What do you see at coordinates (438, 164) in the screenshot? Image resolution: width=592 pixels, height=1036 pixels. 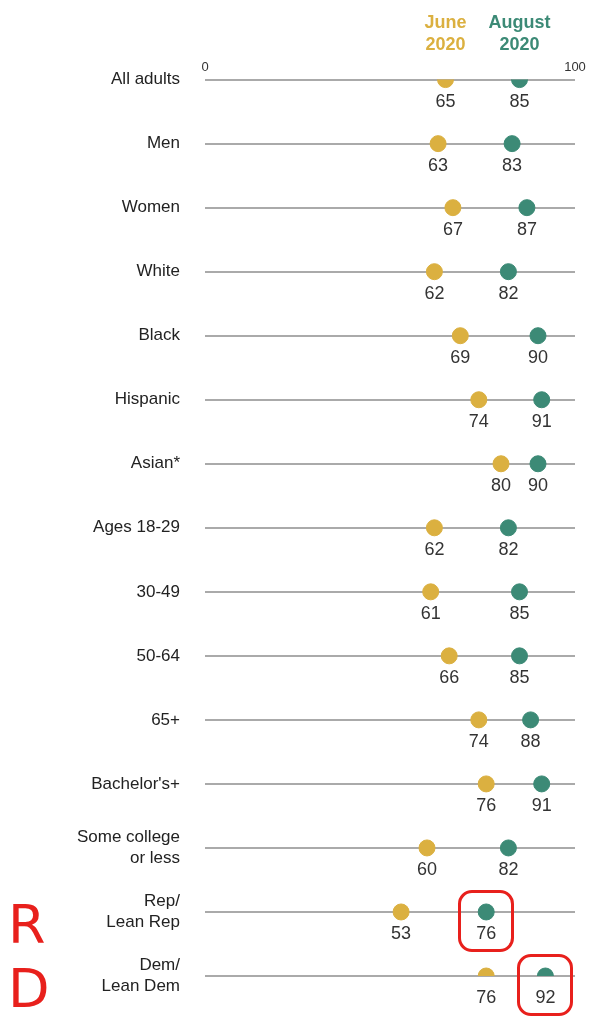 I see `data-label: 63` at bounding box center [438, 164].